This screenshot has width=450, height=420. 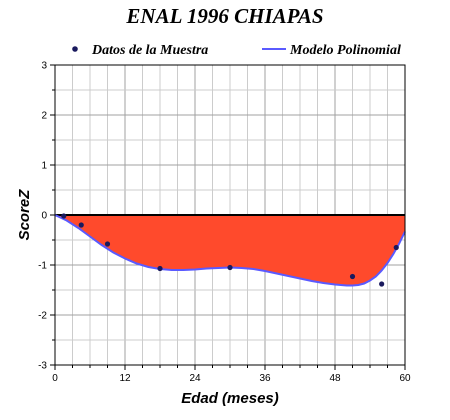 What do you see at coordinates (44, 66) in the screenshot?
I see `y-tick-label: 3` at bounding box center [44, 66].